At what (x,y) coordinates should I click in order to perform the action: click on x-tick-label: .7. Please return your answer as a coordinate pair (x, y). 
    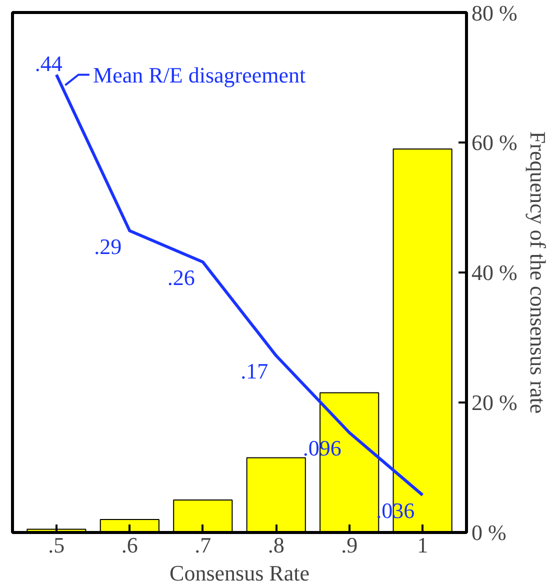
    Looking at the image, I should click on (203, 545).